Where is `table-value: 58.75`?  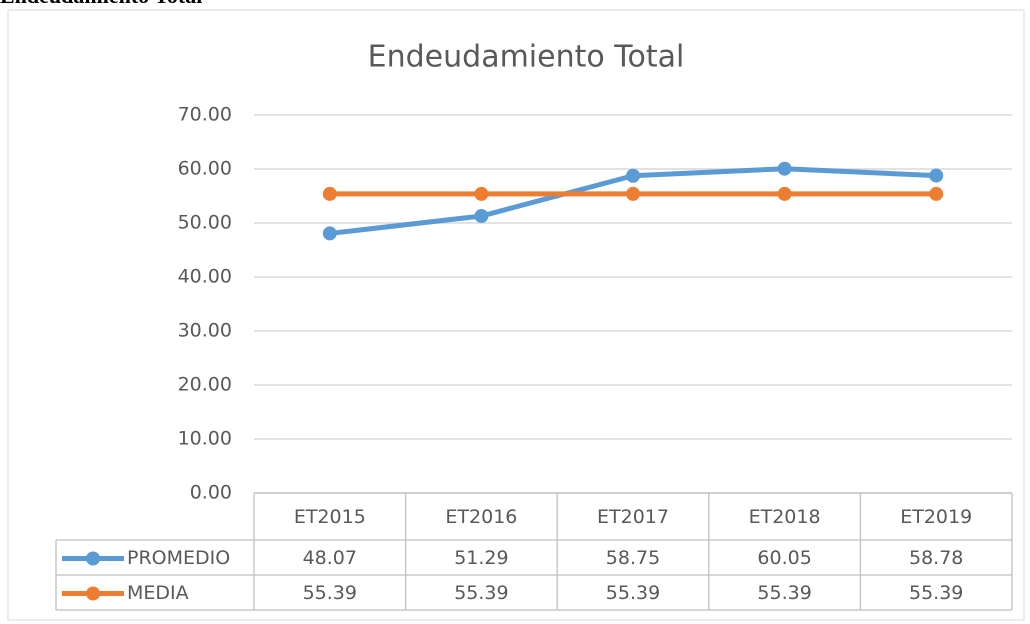
table-value: 58.75 is located at coordinates (633, 558).